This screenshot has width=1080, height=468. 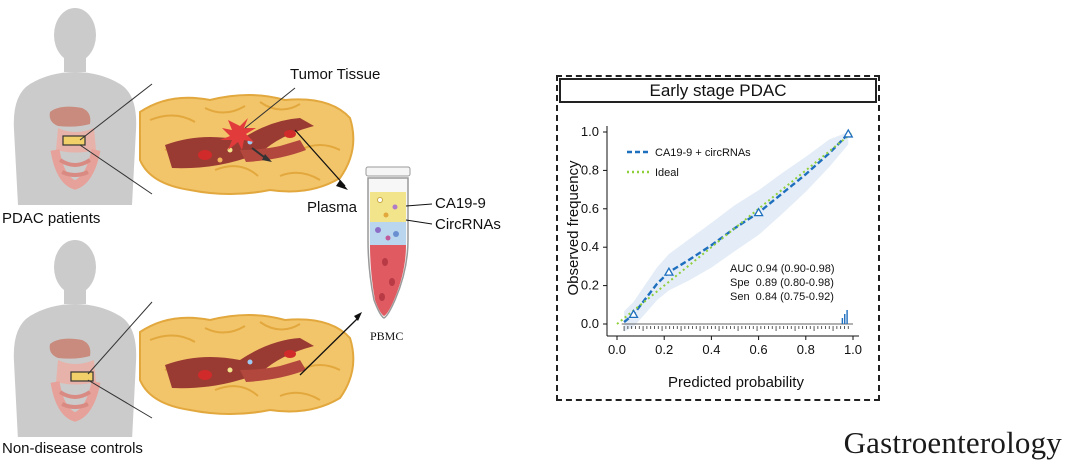 I want to click on axes-layer: 0.0 0.2 0.4 0.6 0.8 1.0 0.0 0.2 0.4 0.6 0.8 1.0, so click(x=721, y=240).